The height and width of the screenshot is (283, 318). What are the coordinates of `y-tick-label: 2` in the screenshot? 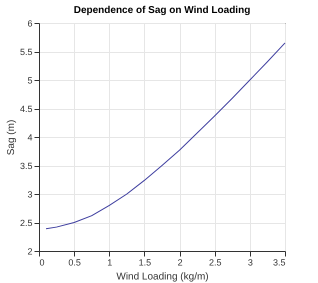 It's located at (29, 251).